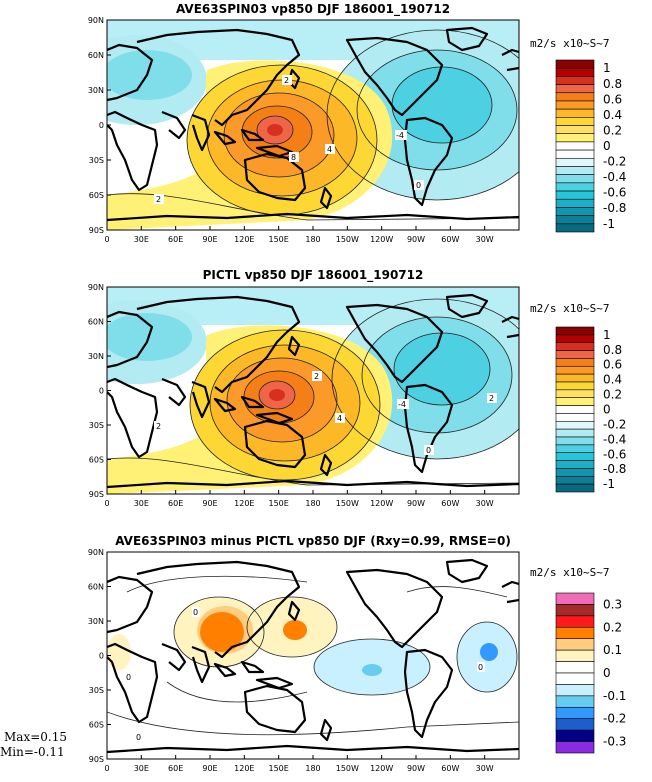 The image size is (652, 782). I want to click on lon-tick-label: 90W, so click(416, 503).